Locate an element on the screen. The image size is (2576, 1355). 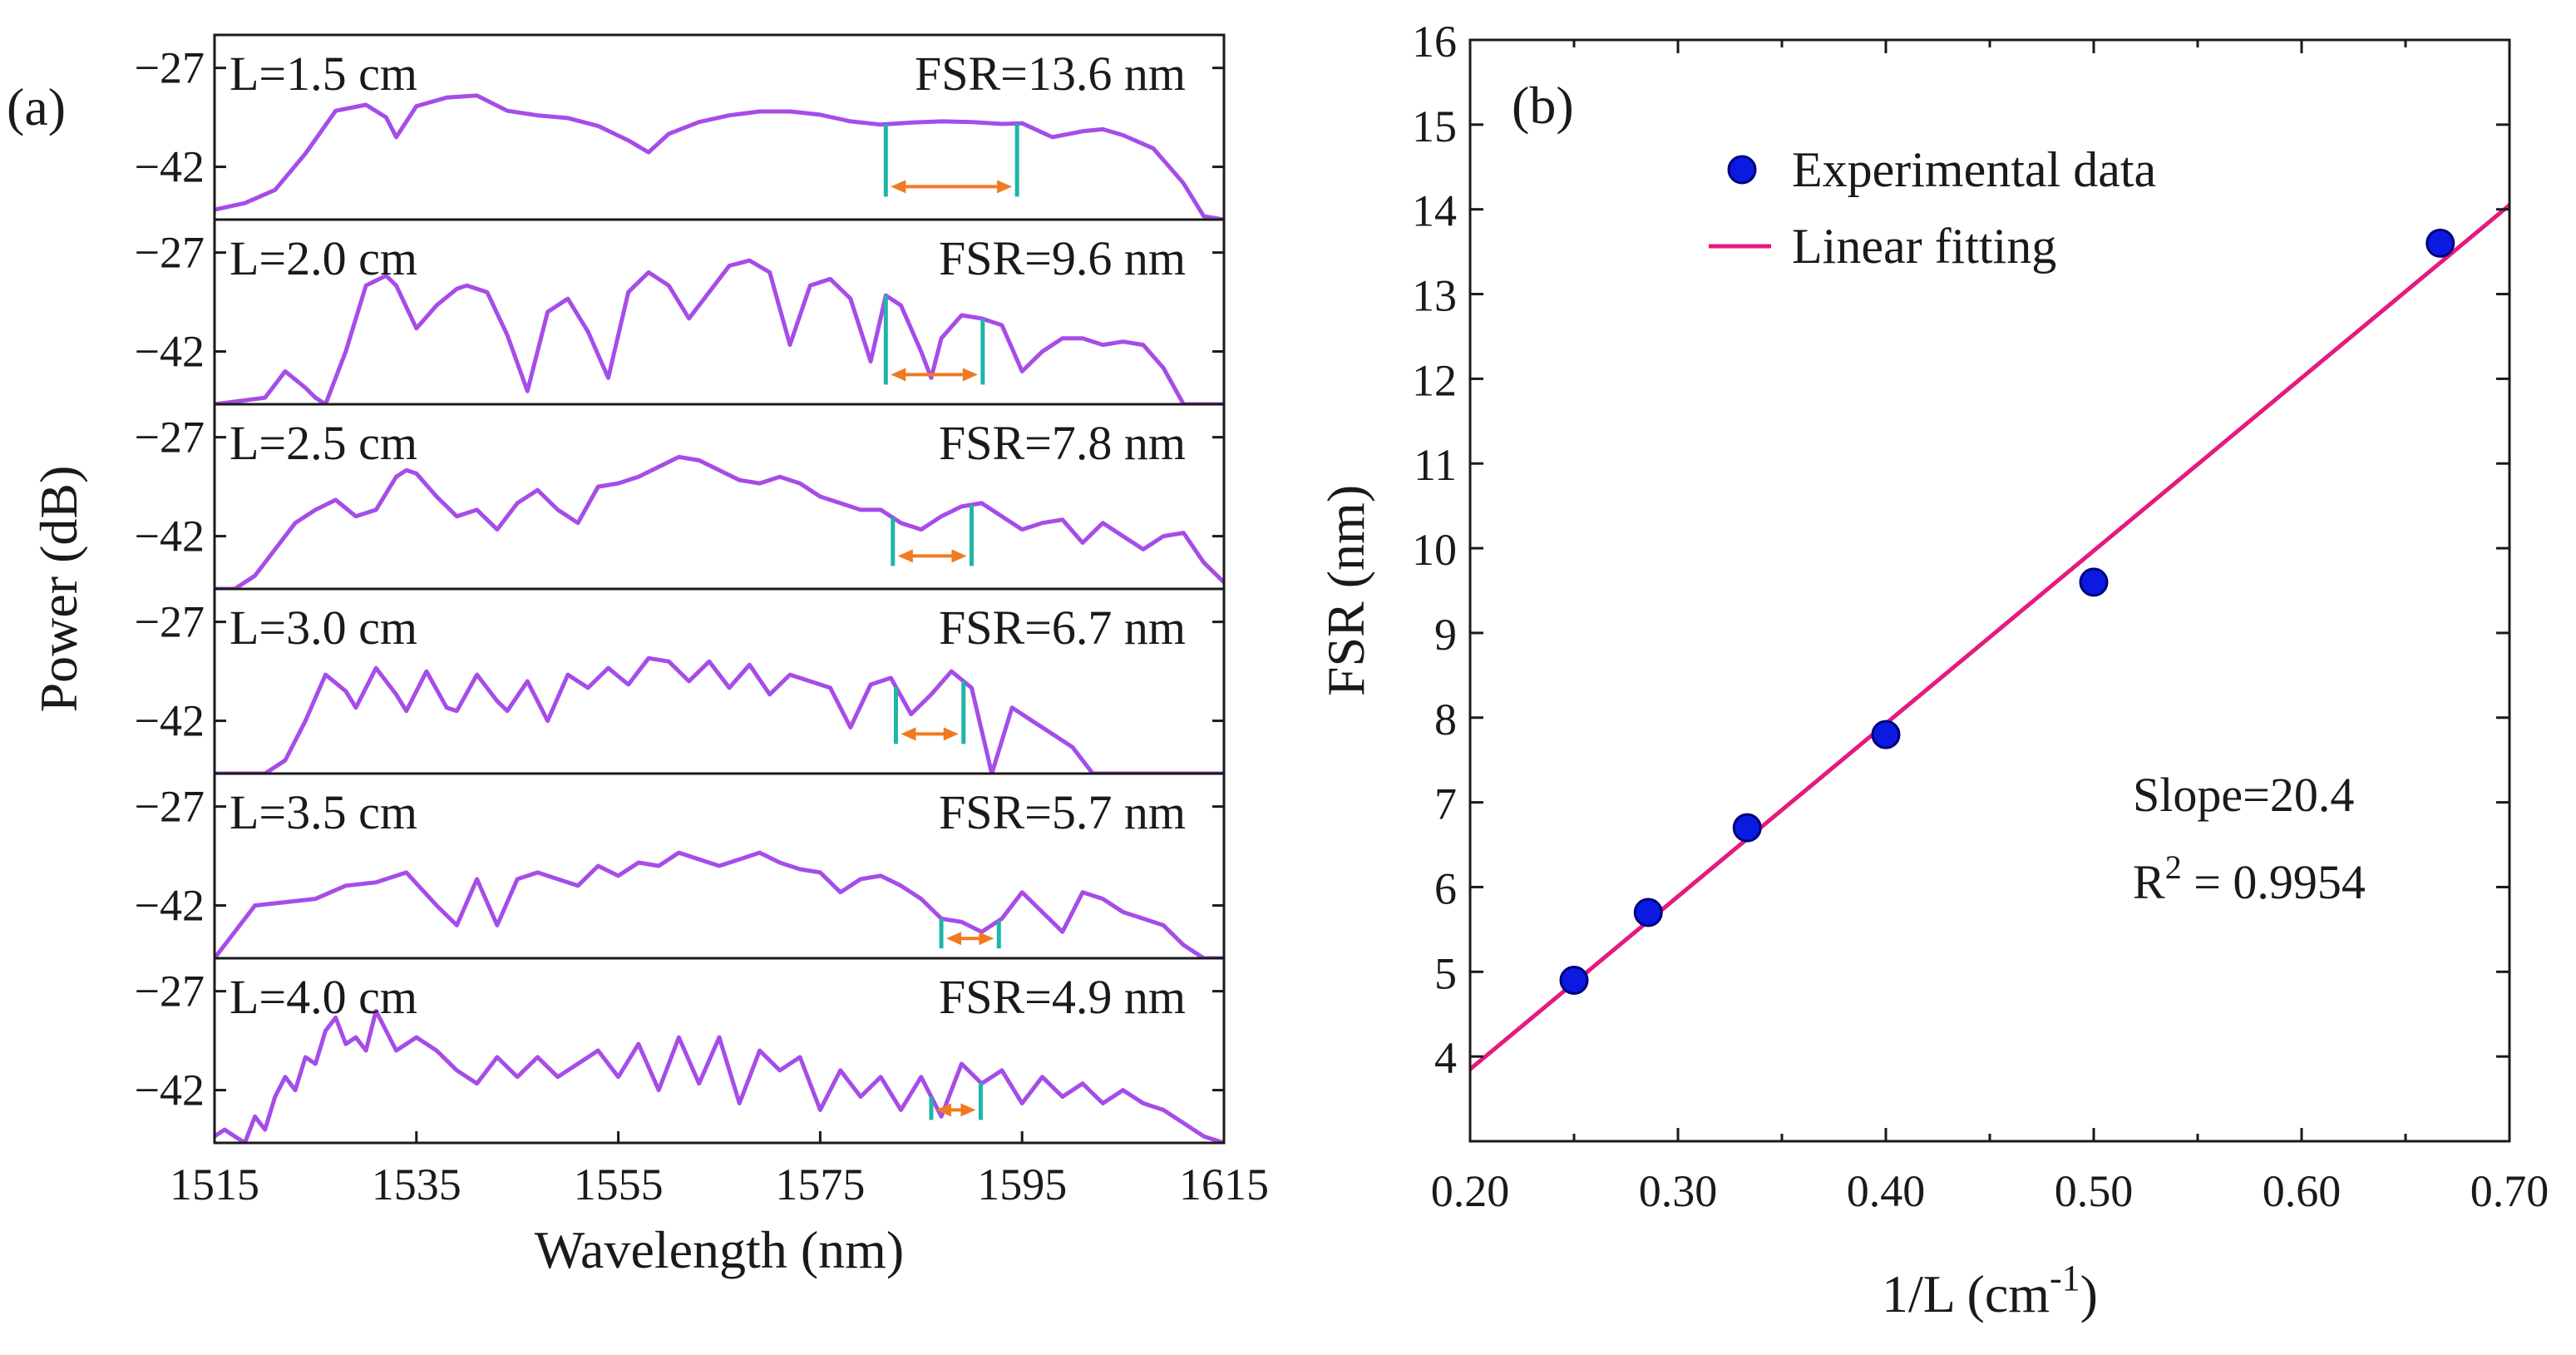
x-tick-label: 0.40 is located at coordinates (1886, 1191).